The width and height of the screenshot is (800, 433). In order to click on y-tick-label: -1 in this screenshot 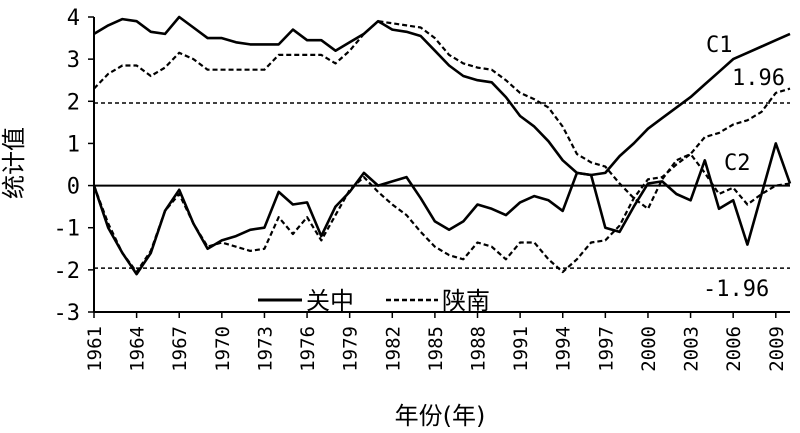, I will do `click(67, 229)`.